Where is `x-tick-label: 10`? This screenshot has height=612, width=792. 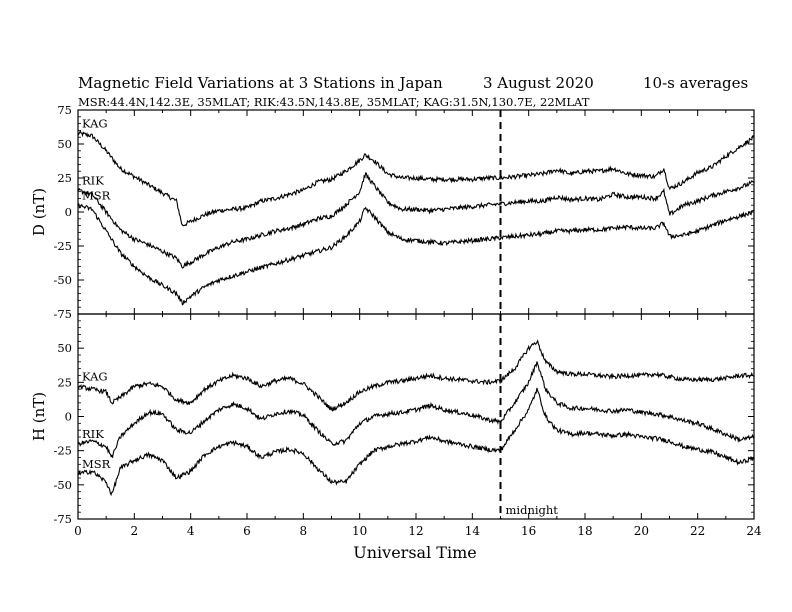 x-tick-label: 10 is located at coordinates (359, 531).